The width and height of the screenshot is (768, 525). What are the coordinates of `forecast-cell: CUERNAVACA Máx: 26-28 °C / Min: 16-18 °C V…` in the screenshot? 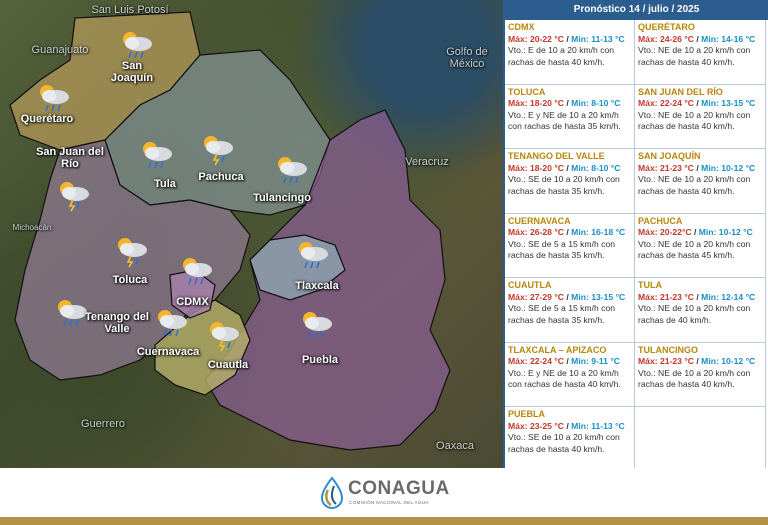 It's located at (570, 245).